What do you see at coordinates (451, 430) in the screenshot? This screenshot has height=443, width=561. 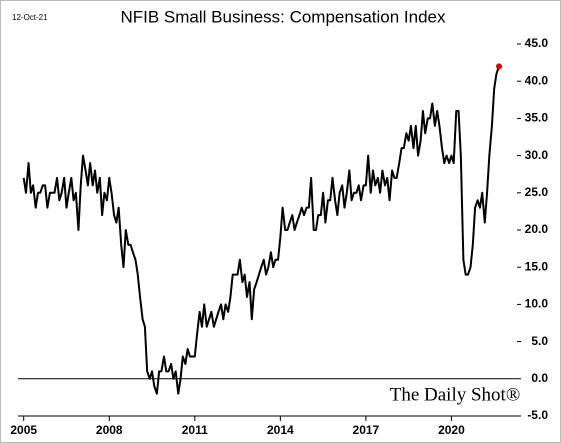 I see `x-tick-label: 2020` at bounding box center [451, 430].